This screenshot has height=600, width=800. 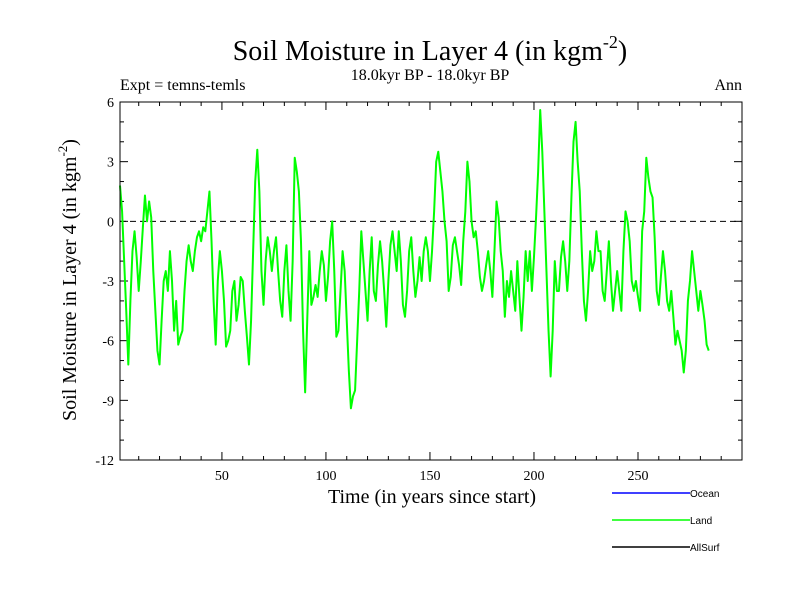 What do you see at coordinates (325, 476) in the screenshot?
I see `x-tick-label: 100` at bounding box center [325, 476].